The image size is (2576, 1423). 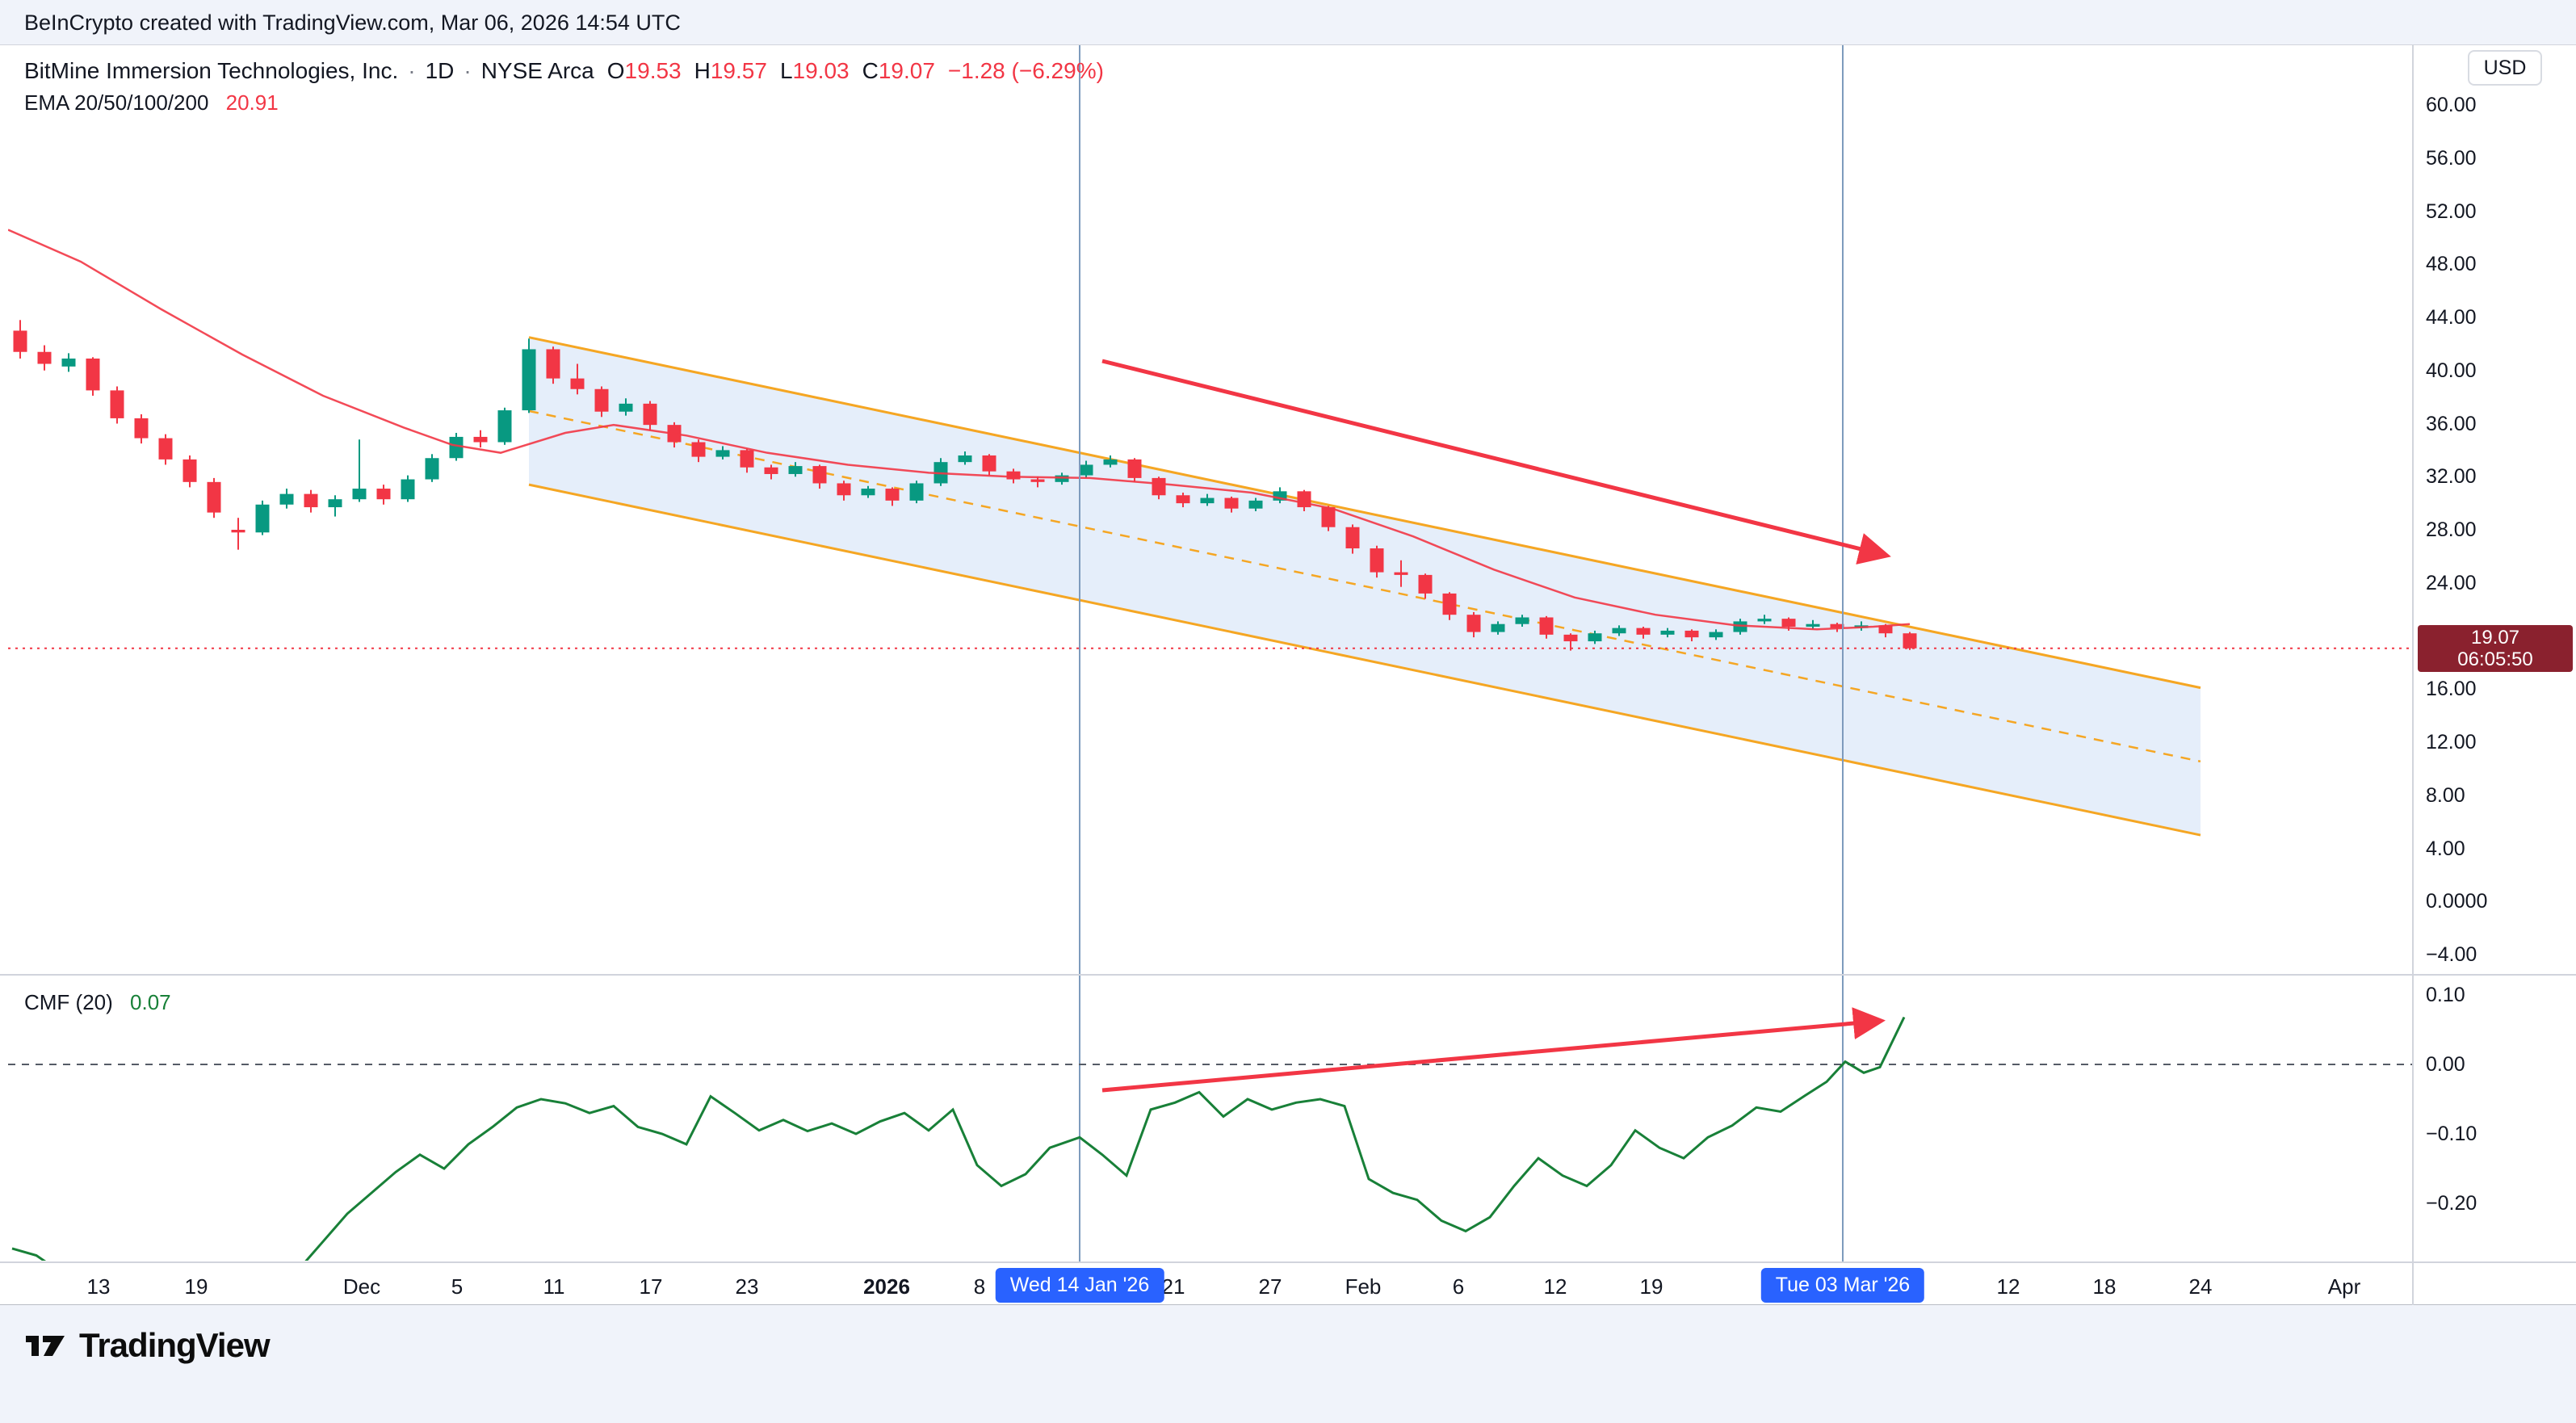 I want to click on change-value: −1.28 (−6.29%), so click(x=1025, y=70).